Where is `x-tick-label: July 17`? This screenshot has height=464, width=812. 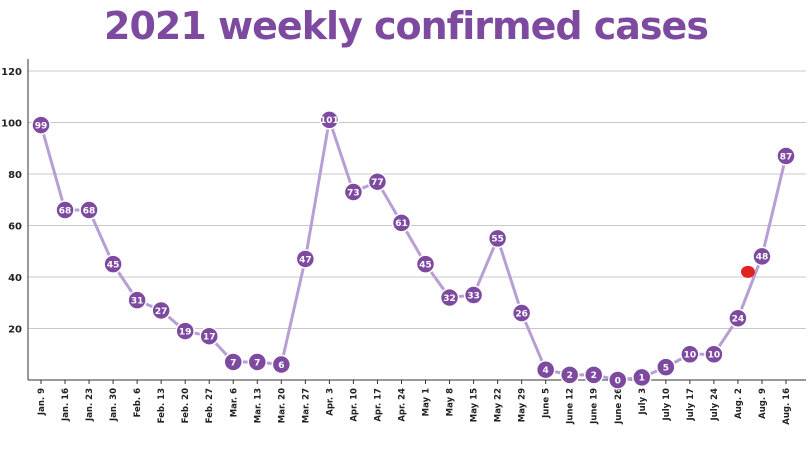 x-tick-label: July 17 is located at coordinates (691, 405).